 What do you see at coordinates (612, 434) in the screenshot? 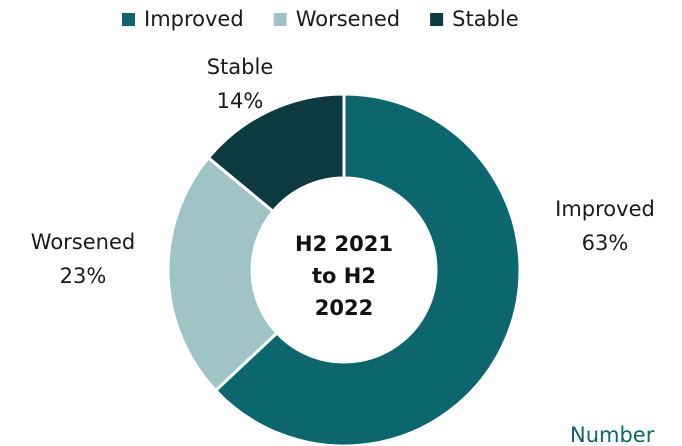
I see `annotation: Number` at bounding box center [612, 434].